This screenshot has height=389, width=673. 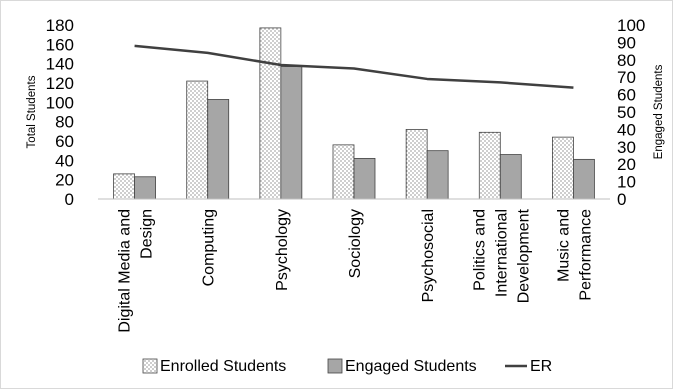 What do you see at coordinates (136, 271) in the screenshot?
I see `category-label: Digital Media and Design` at bounding box center [136, 271].